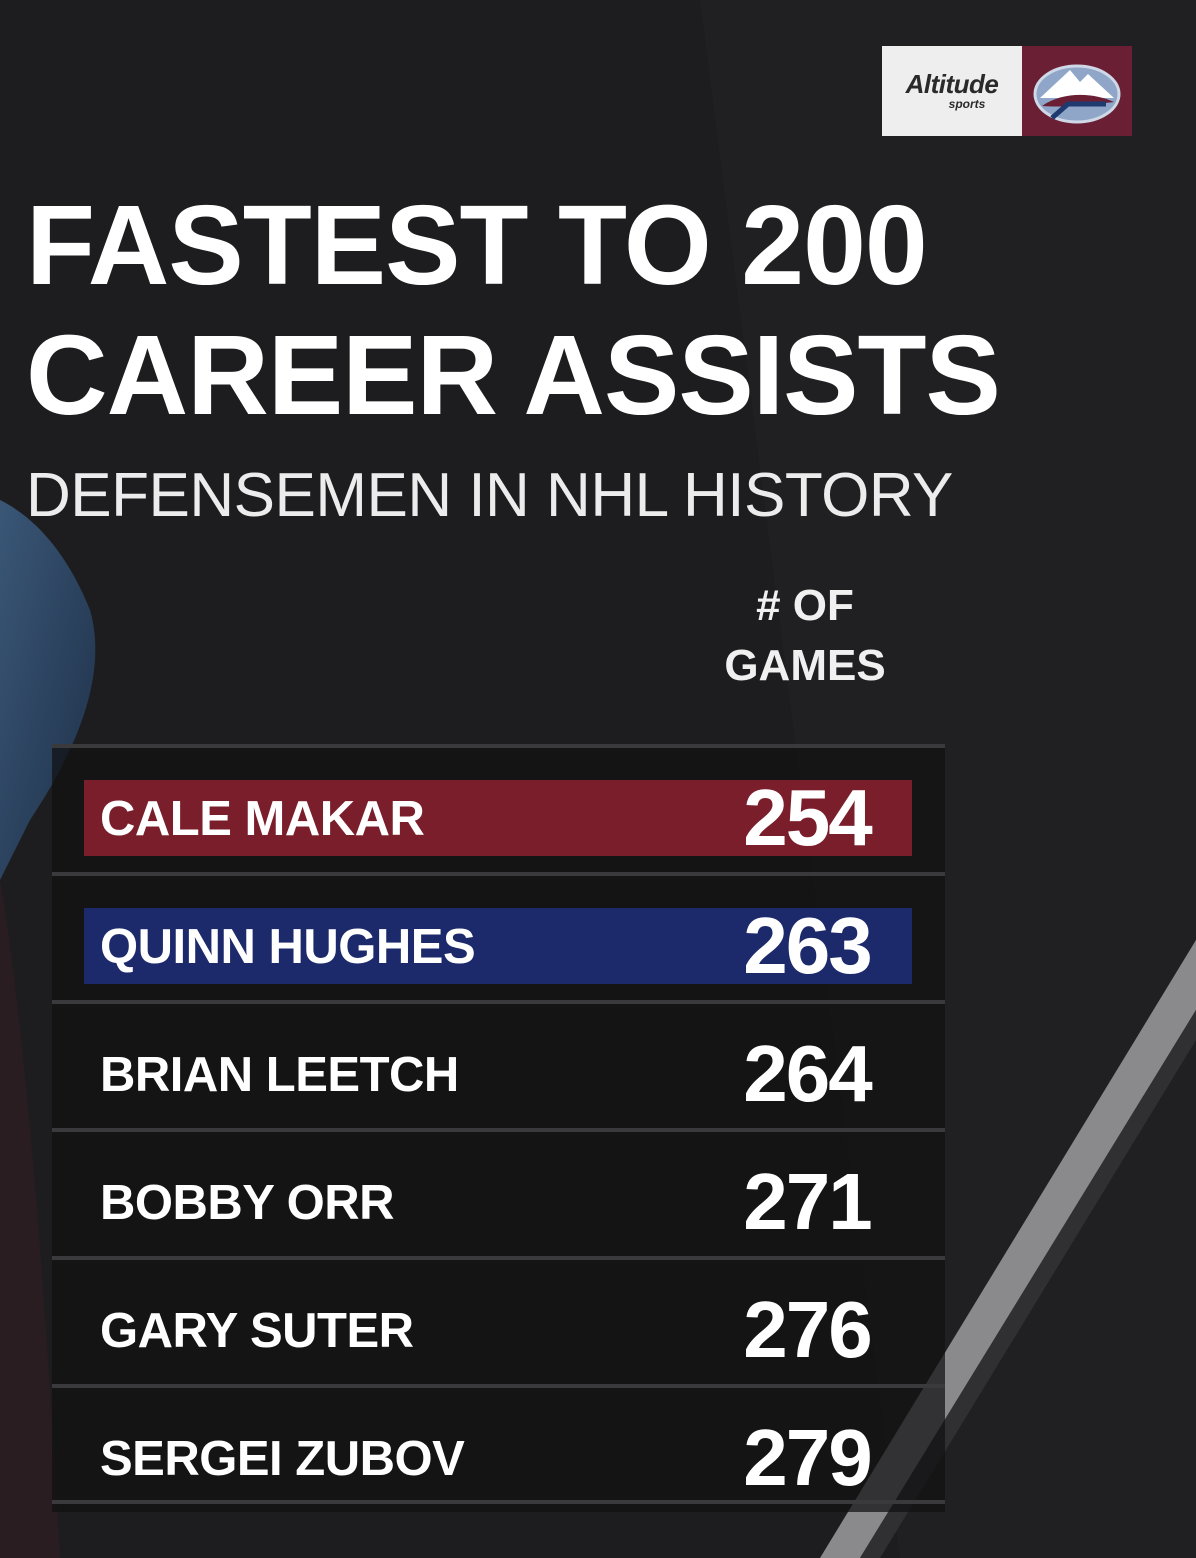  I want to click on altitude-wordmark: Altitude, so click(952, 84).